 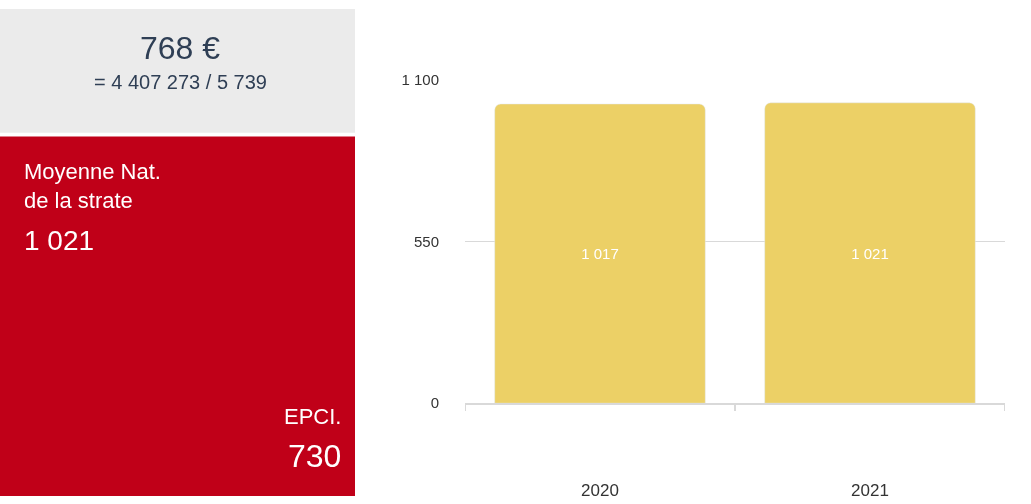 I want to click on data-label: 1 021, so click(x=870, y=253).